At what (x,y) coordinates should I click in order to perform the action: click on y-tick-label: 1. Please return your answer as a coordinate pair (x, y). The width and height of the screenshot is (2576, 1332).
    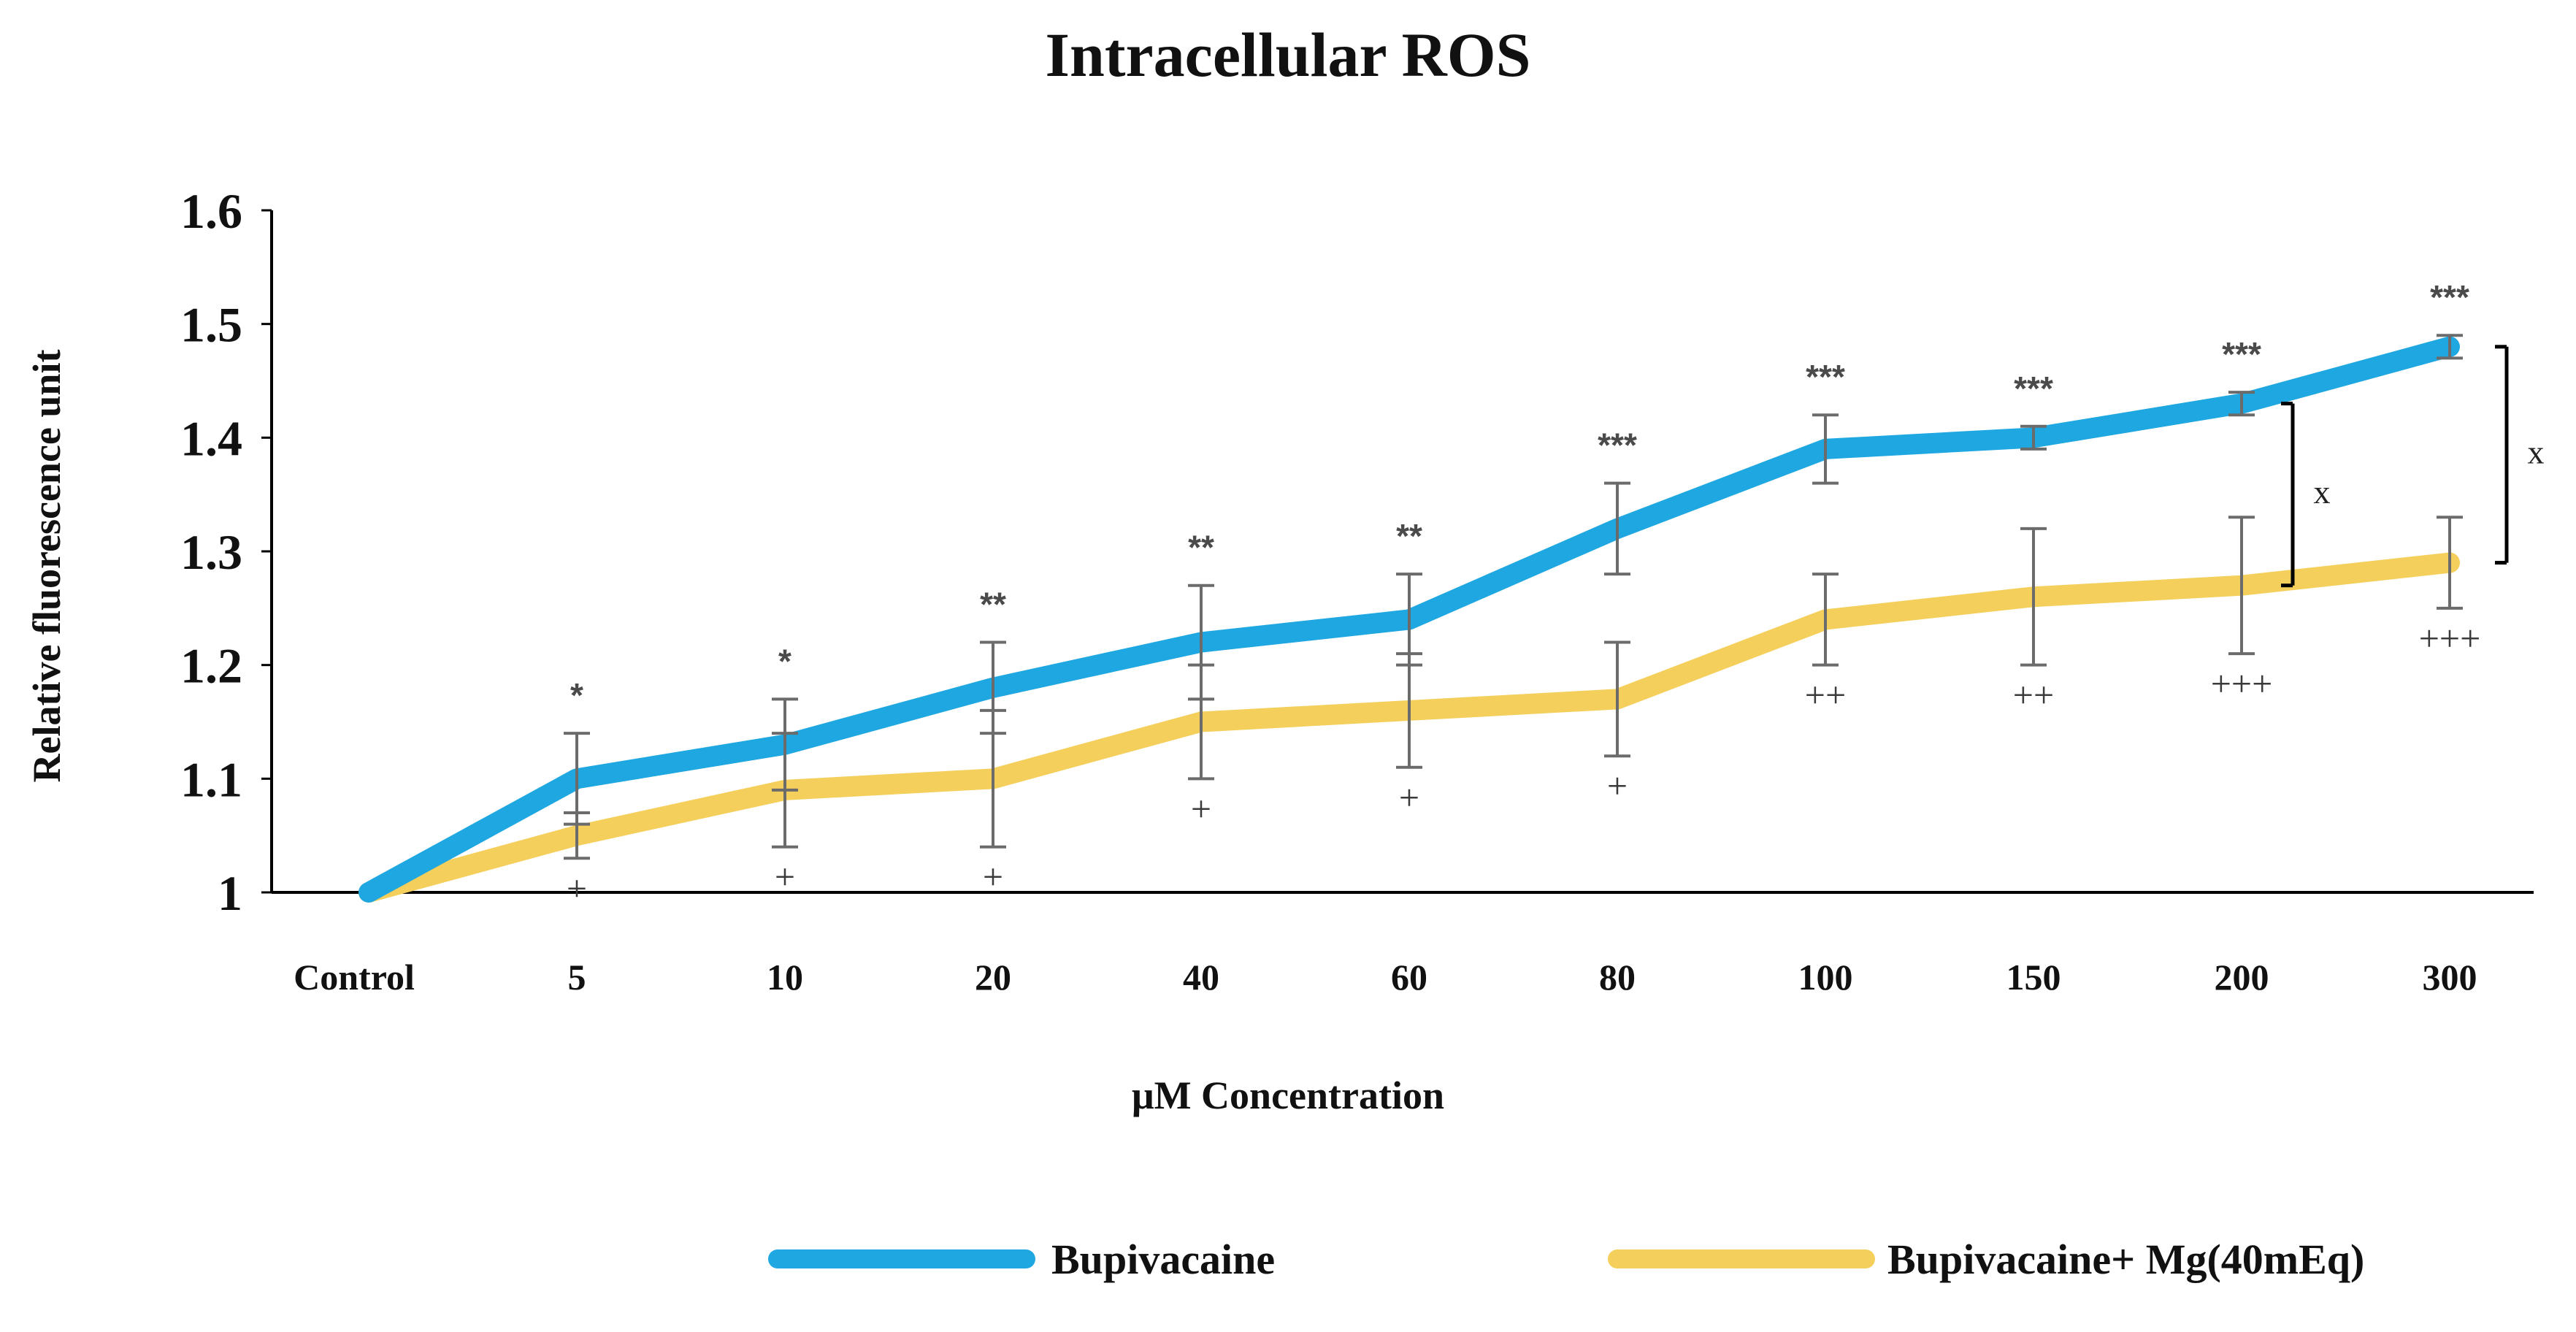
    Looking at the image, I should click on (230, 893).